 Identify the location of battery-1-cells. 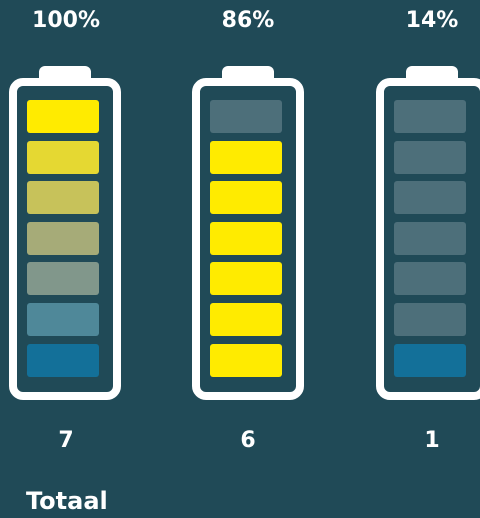
(65, 242).